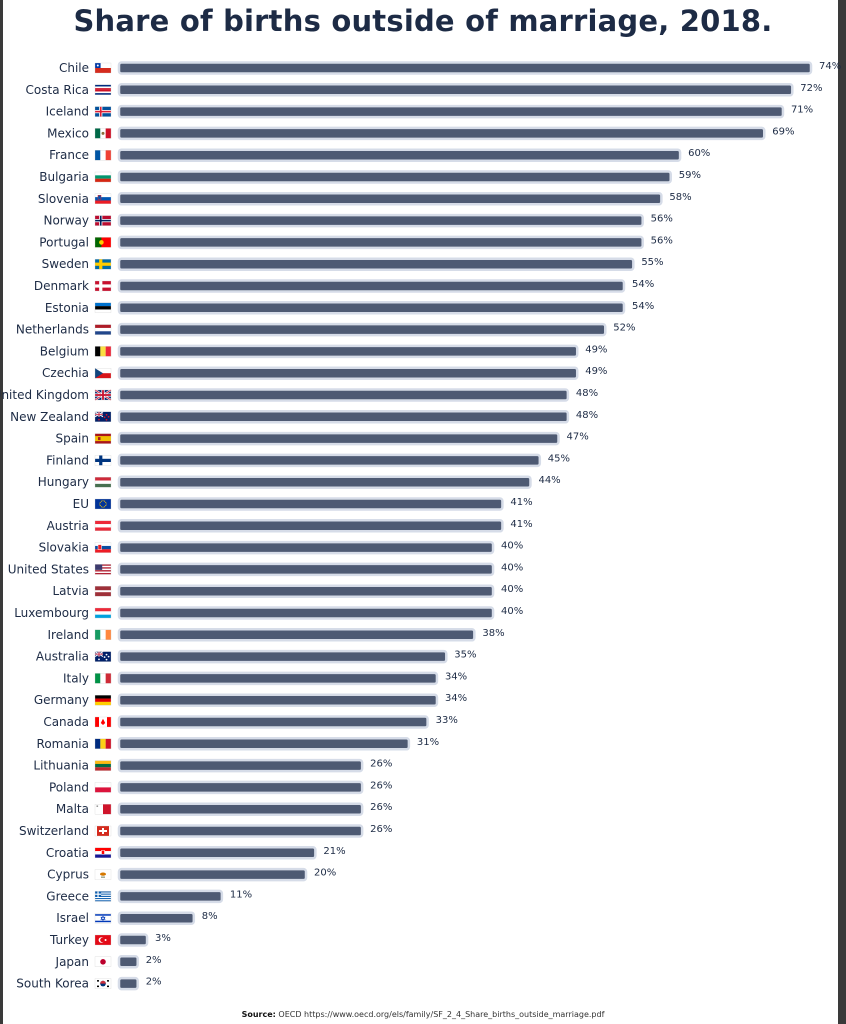  I want to click on italy-flag-icon, so click(103, 678).